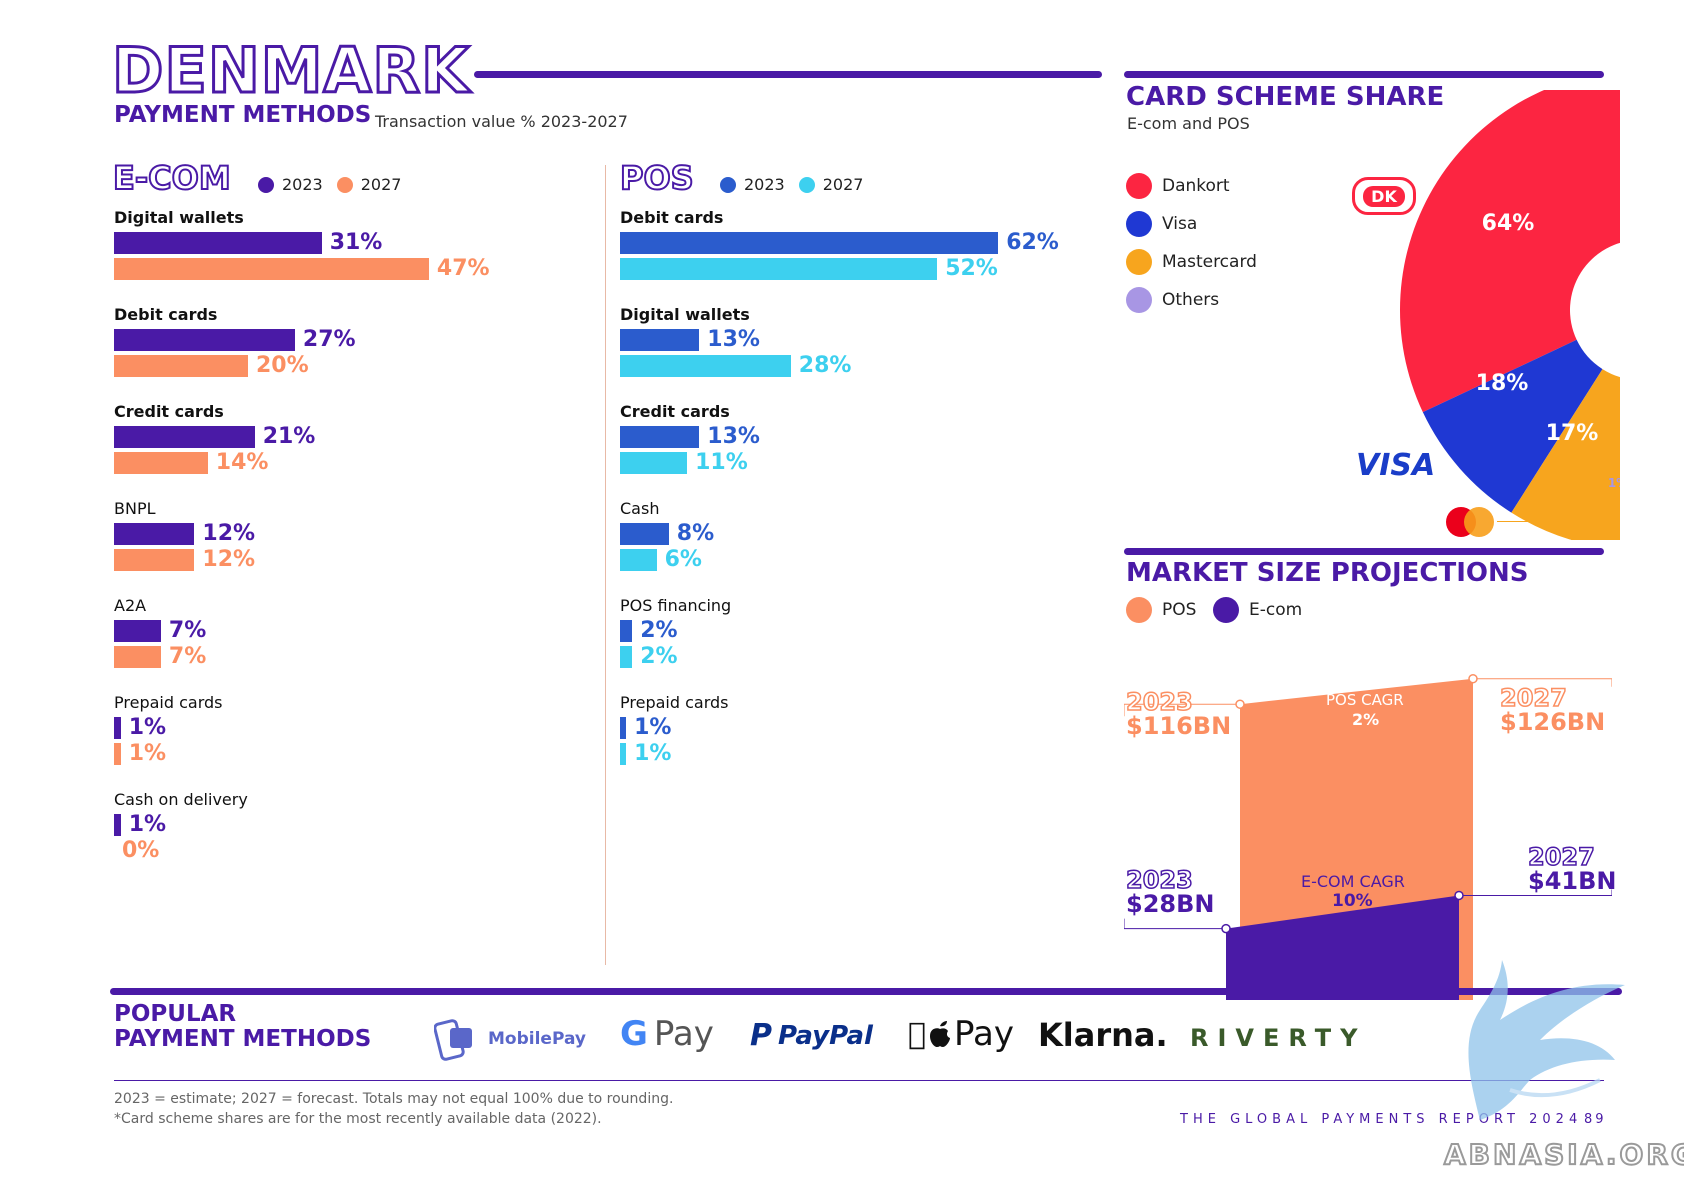 The width and height of the screenshot is (1684, 1191). I want to click on ecom-2023-leader, so click(1175, 924).